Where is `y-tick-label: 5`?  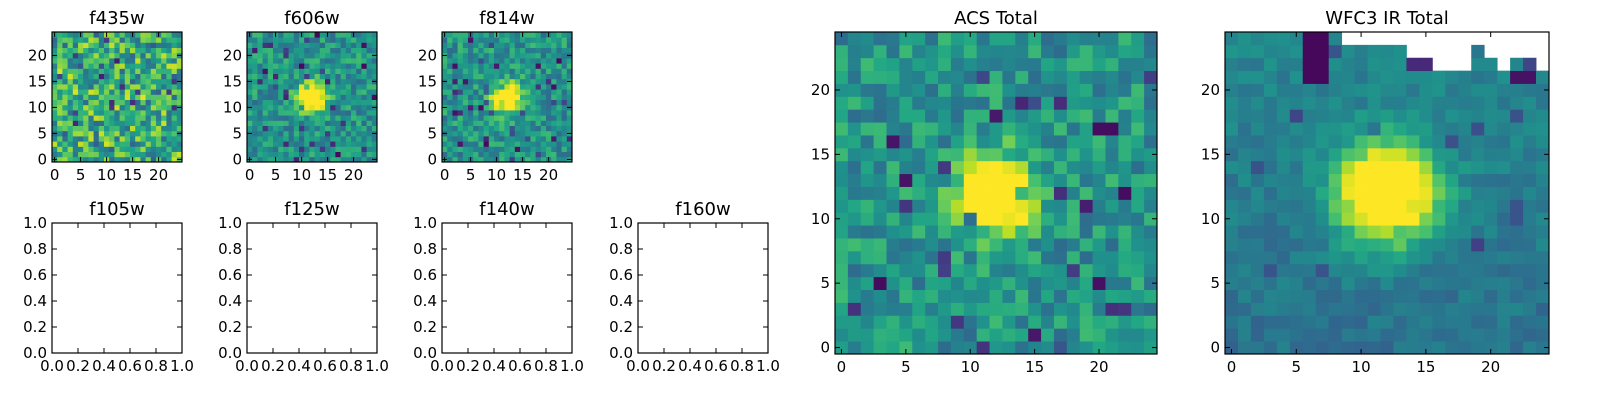 y-tick-label: 5 is located at coordinates (1215, 283).